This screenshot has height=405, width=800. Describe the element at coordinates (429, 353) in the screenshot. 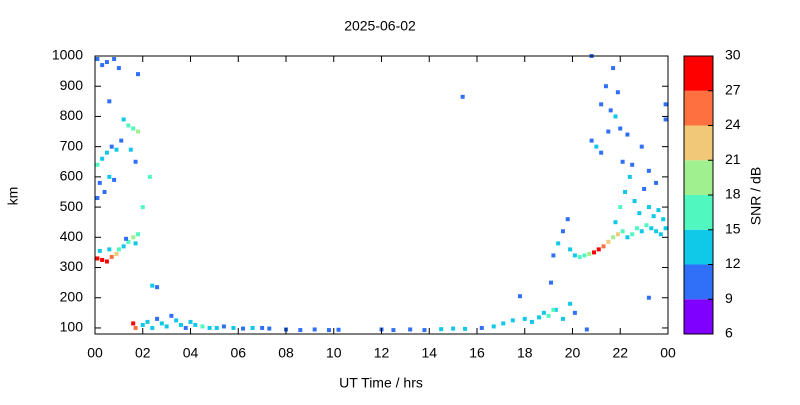

I see `x-tick-label: 14` at that location.